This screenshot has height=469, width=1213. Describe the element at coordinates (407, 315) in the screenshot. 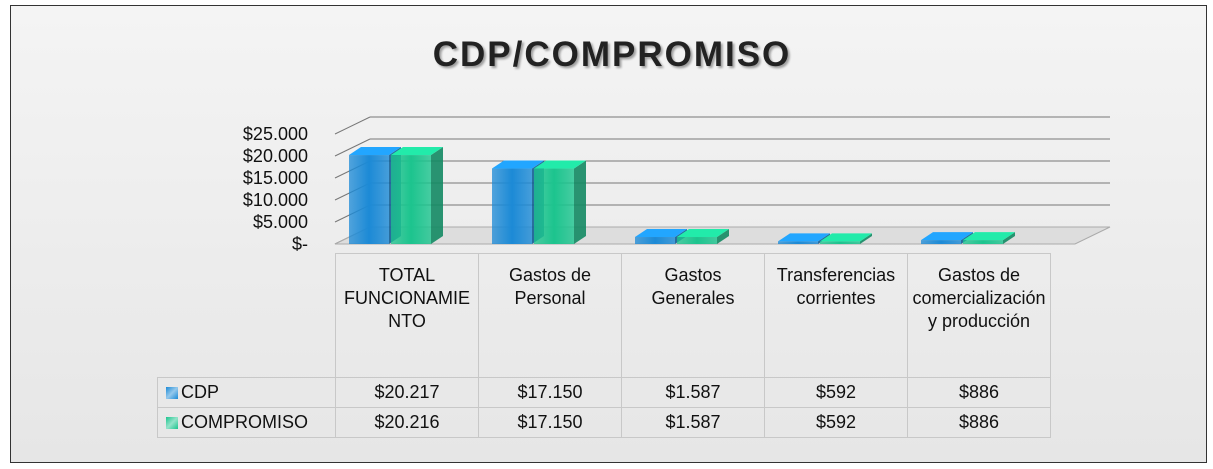

I see `category-label: TOTAL FUNCIONAMIENTO` at that location.